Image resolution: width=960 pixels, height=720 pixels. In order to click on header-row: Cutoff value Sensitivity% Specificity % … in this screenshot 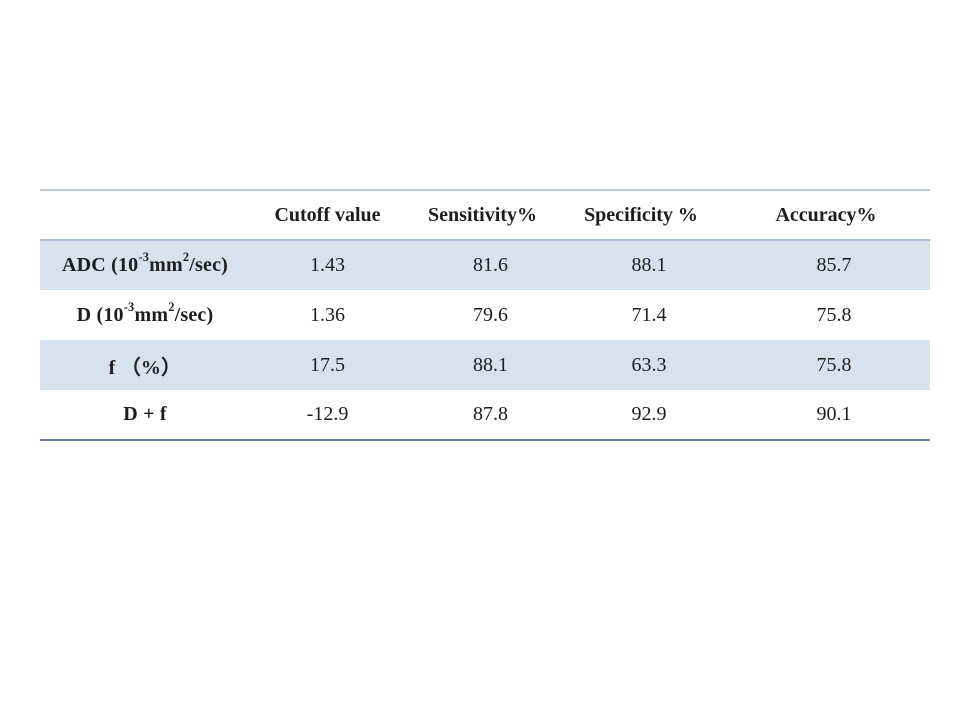, I will do `click(485, 215)`.